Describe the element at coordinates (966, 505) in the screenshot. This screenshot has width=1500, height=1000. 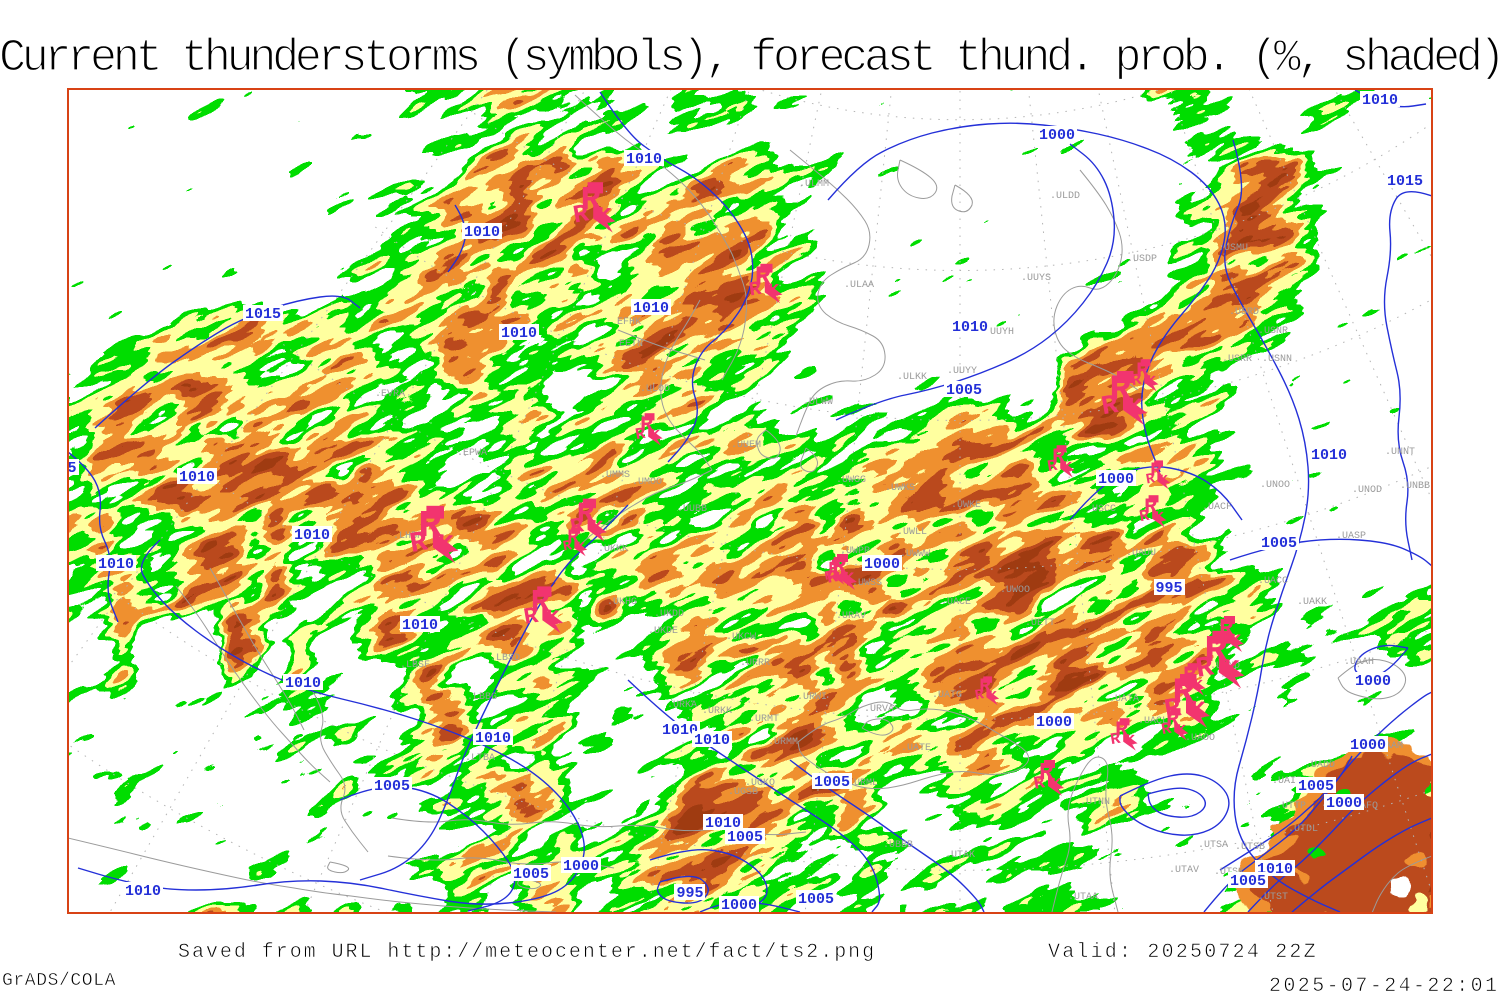
I see `svg-text: .UWKE` at that location.